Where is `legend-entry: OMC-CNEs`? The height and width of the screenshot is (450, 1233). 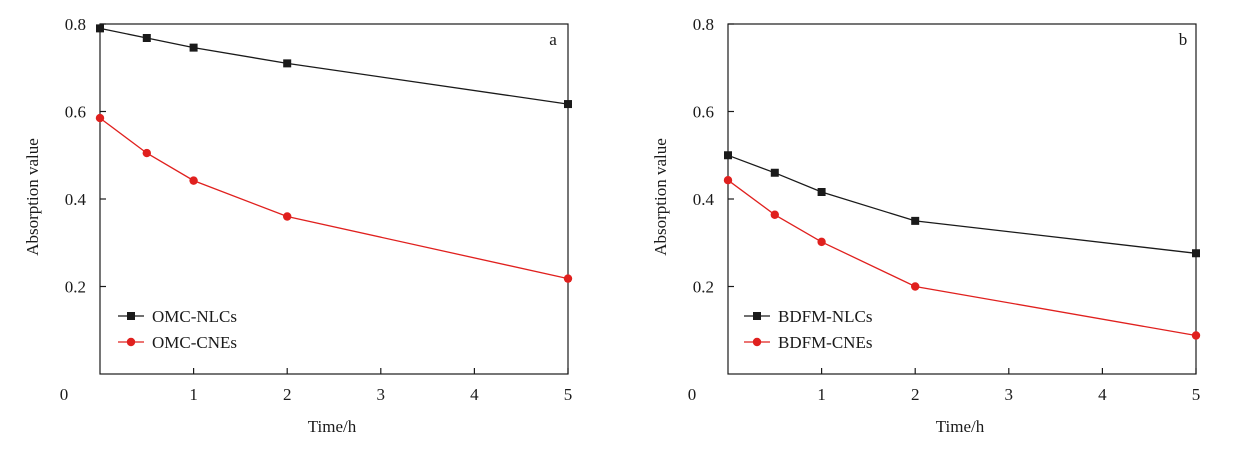 legend-entry: OMC-CNEs is located at coordinates (177, 342).